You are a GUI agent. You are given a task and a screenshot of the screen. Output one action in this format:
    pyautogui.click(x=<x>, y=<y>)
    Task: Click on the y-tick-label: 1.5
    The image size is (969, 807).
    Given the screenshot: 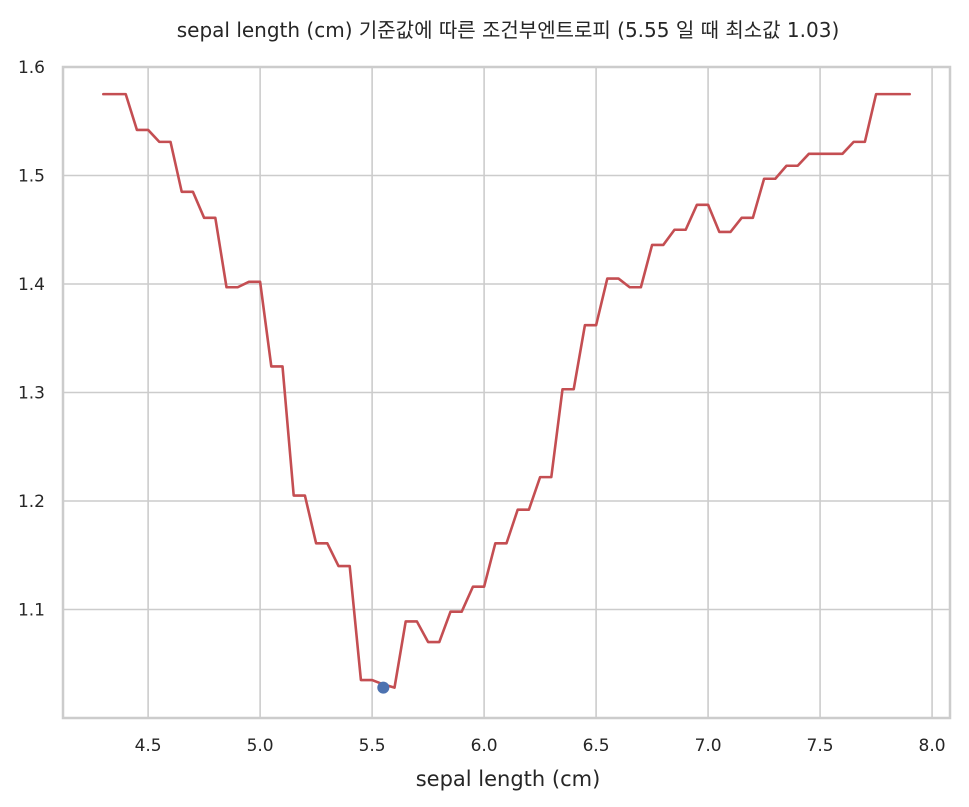 What is the action you would take?
    pyautogui.click(x=31, y=177)
    